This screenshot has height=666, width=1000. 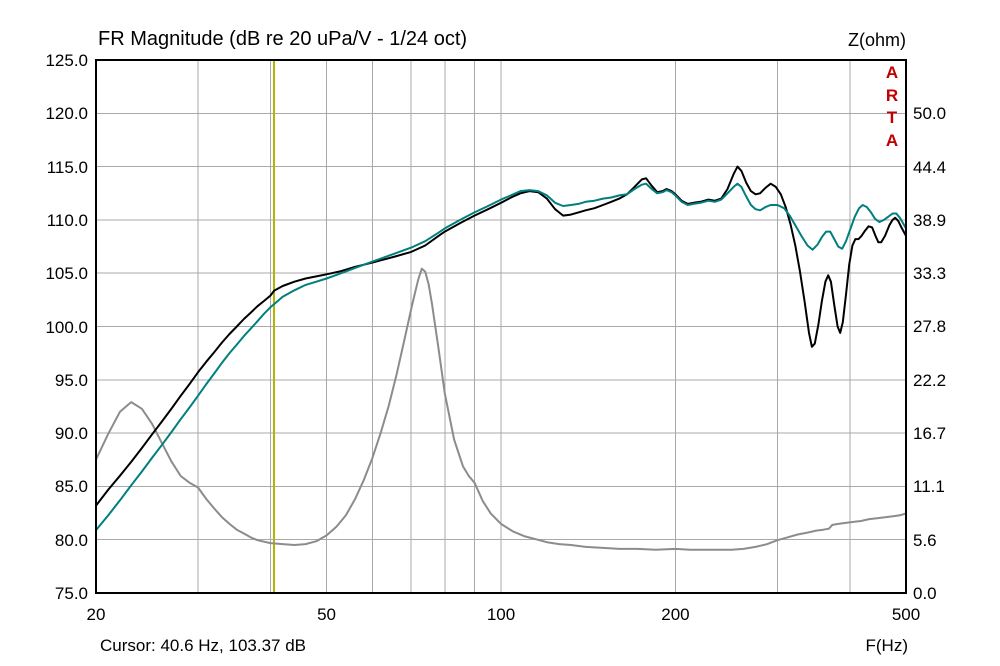 I want to click on x-axis-tick-label: 50, so click(x=327, y=614).